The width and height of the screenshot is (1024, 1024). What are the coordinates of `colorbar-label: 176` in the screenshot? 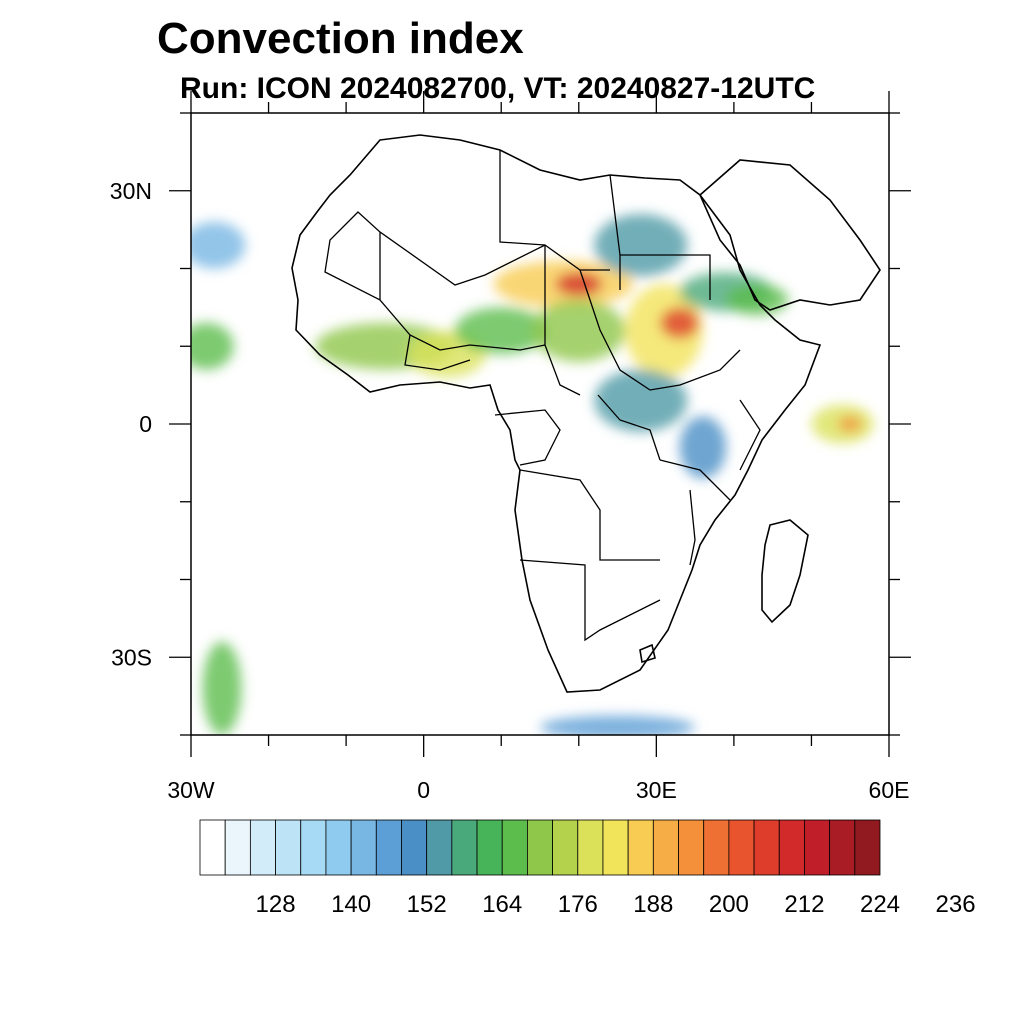 It's located at (578, 904).